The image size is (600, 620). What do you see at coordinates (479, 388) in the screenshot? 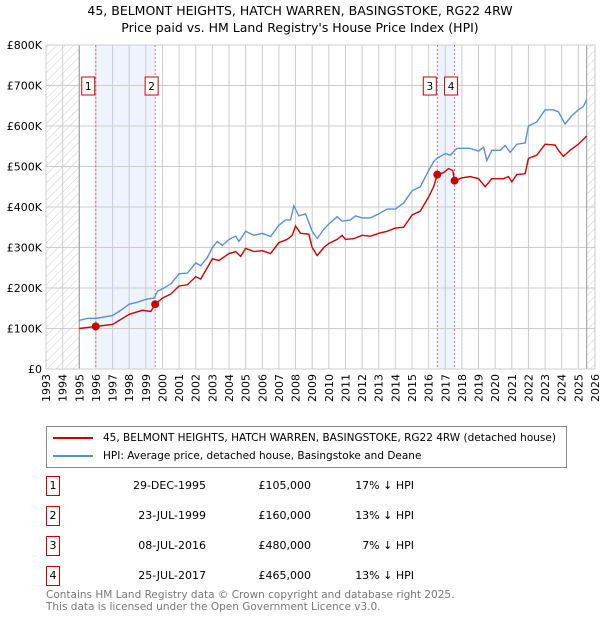
I see `x-tick-label: 2019` at bounding box center [479, 388].